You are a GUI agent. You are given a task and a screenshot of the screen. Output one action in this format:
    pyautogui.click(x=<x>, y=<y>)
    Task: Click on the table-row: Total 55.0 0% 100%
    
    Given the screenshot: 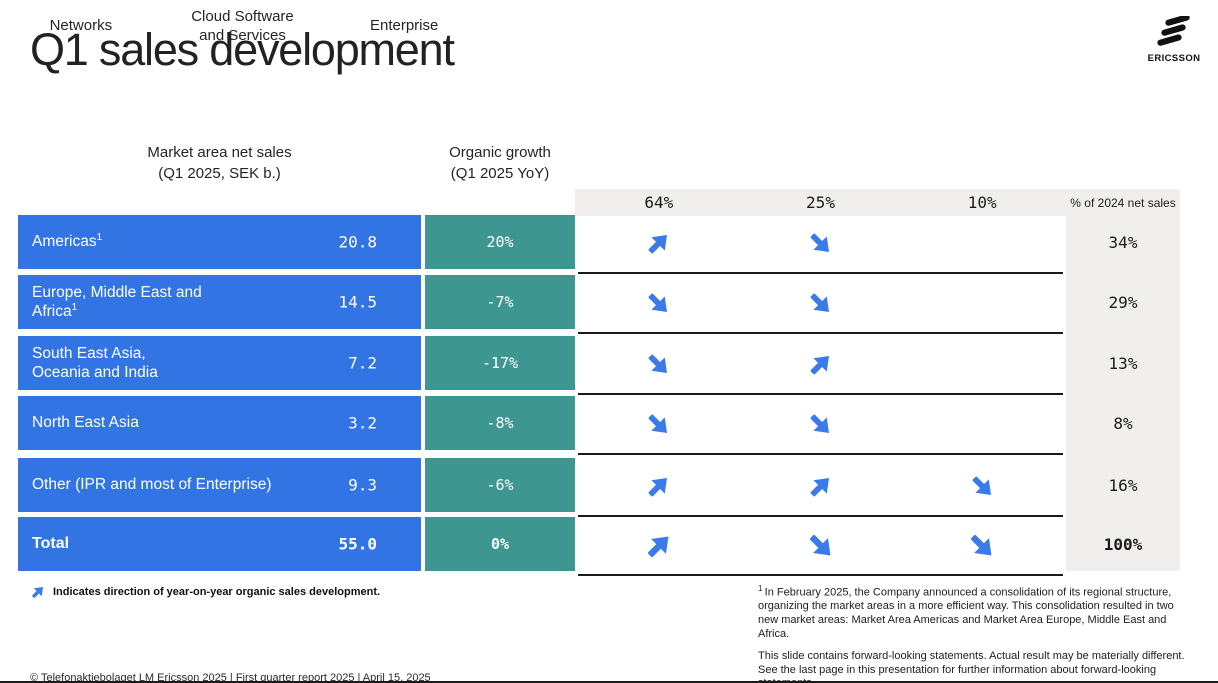 What is the action you would take?
    pyautogui.click(x=599, y=546)
    